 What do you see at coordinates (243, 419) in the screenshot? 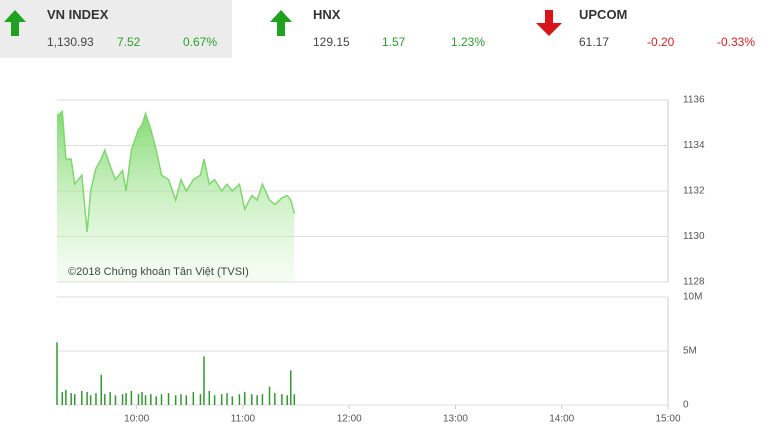
I see `x-tick-label: 11:00` at bounding box center [243, 419].